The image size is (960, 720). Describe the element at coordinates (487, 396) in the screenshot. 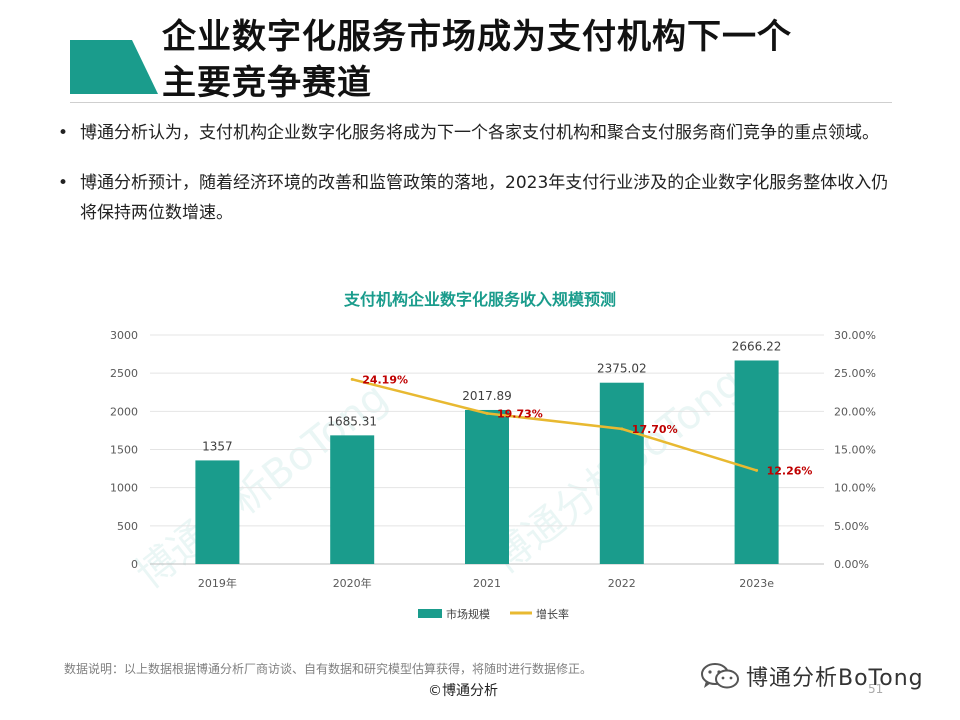

I see `bar-data-label: 2017.89` at that location.